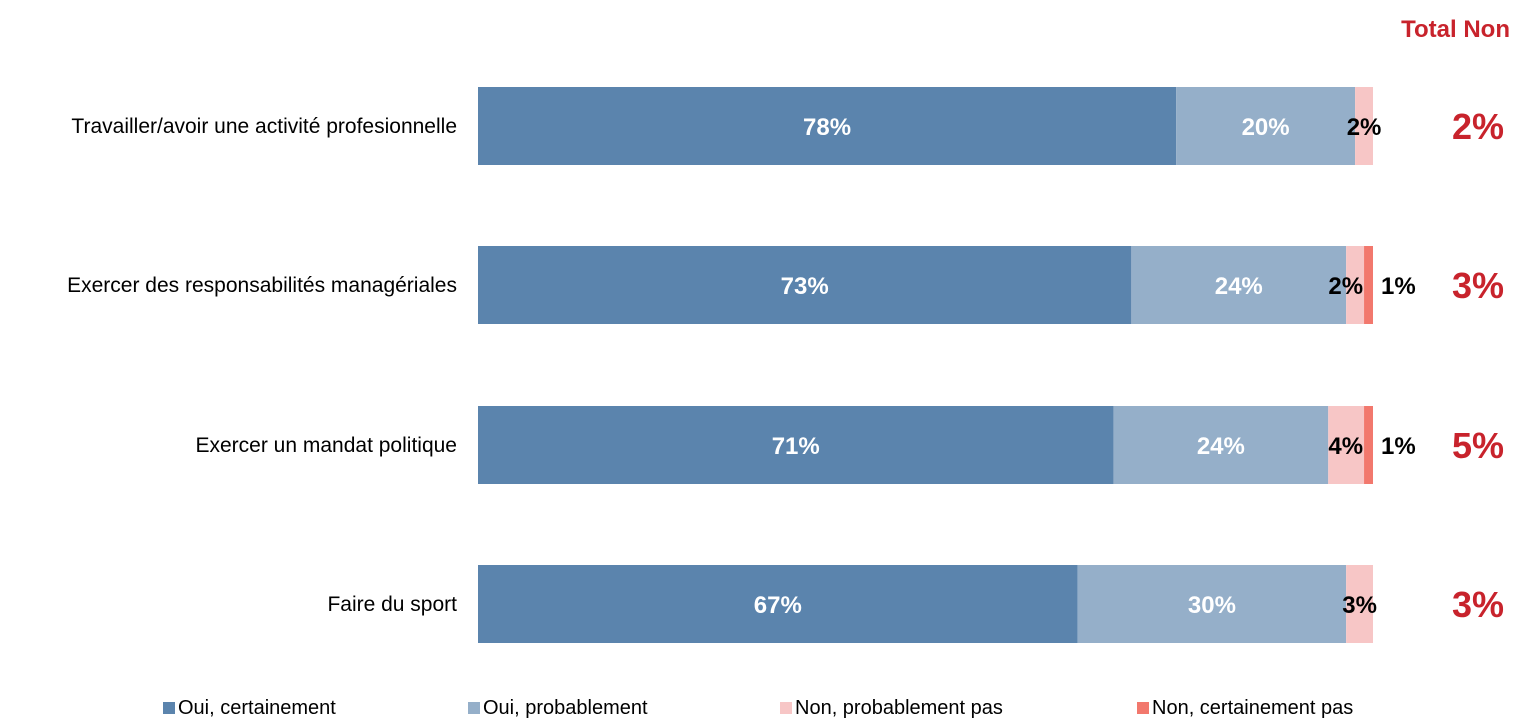 The height and width of the screenshot is (718, 1528). What do you see at coordinates (1478, 365) in the screenshot?
I see `total-non-values: 2% 3% 5% 3%` at bounding box center [1478, 365].